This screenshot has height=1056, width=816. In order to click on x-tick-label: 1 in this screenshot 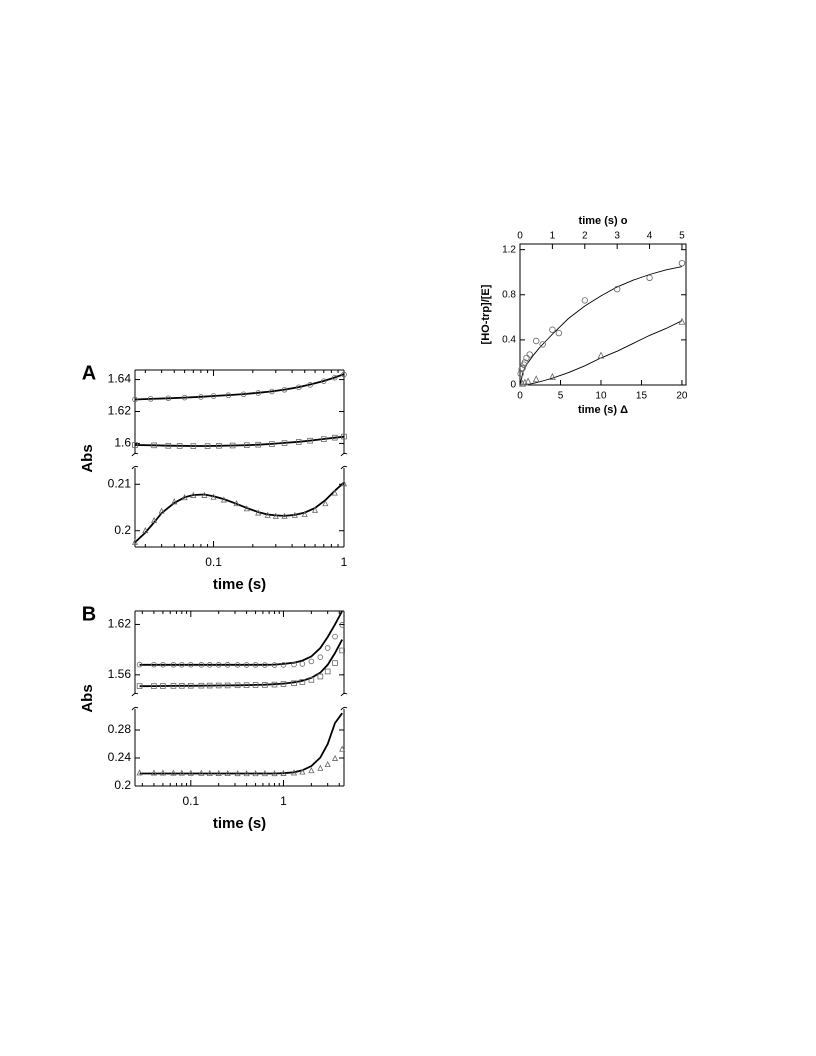, I will do `click(283, 801)`.